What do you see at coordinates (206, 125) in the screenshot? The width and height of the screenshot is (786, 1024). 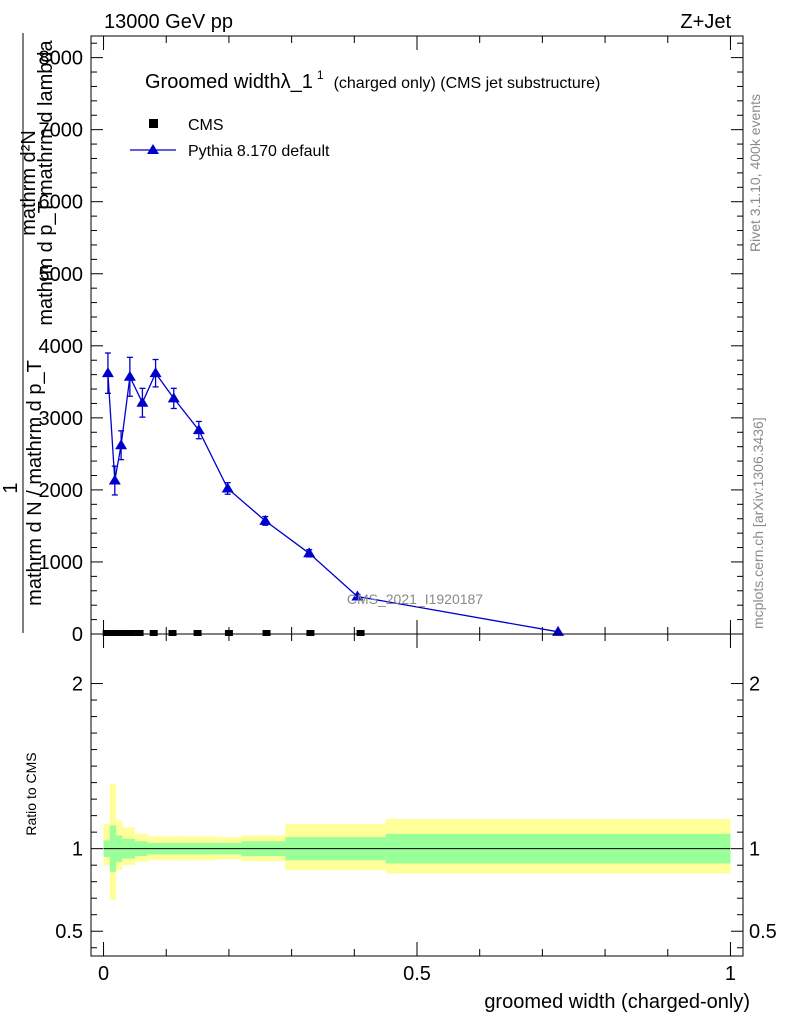 I see `legend-cms-label: CMS` at bounding box center [206, 125].